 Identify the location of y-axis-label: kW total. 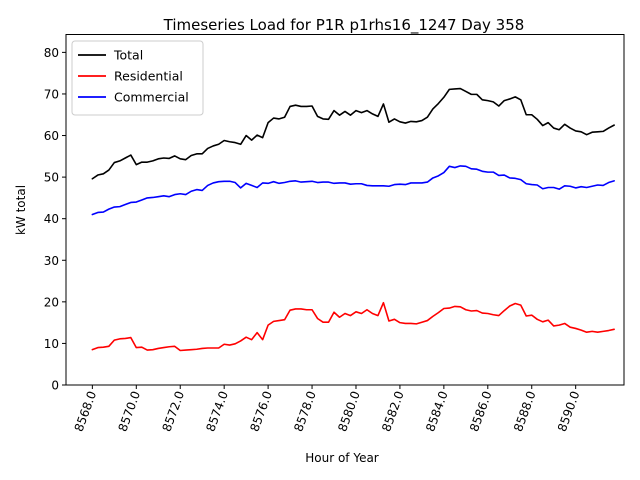
(21, 210).